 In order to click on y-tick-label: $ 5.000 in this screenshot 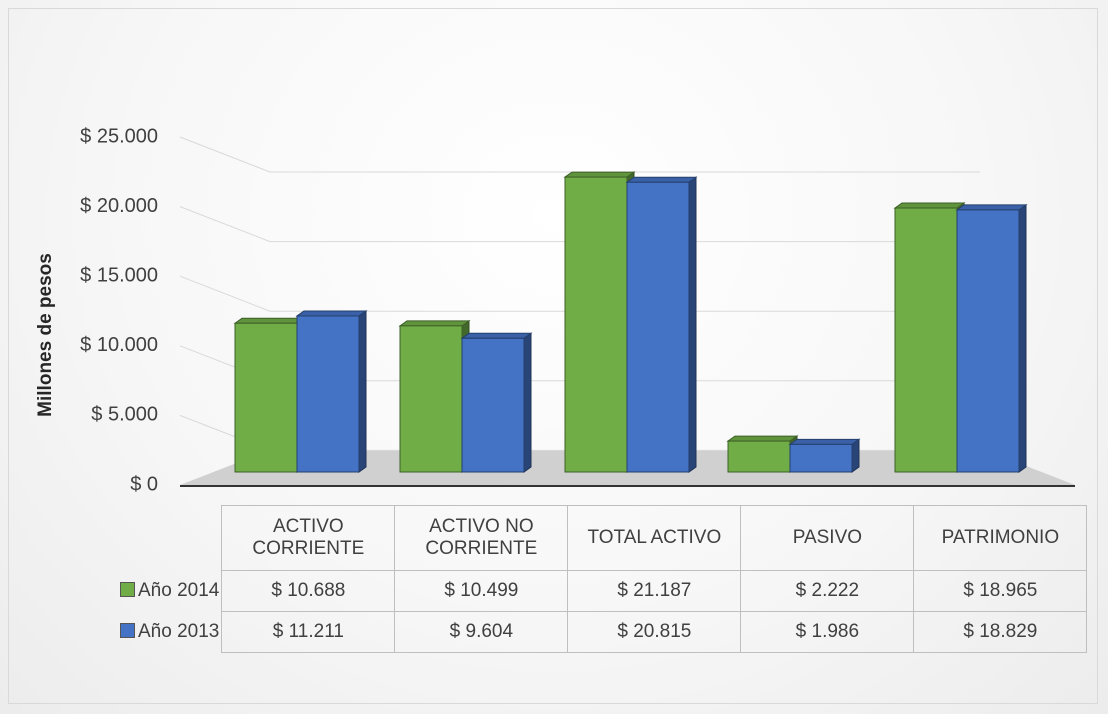, I will do `click(124, 415)`.